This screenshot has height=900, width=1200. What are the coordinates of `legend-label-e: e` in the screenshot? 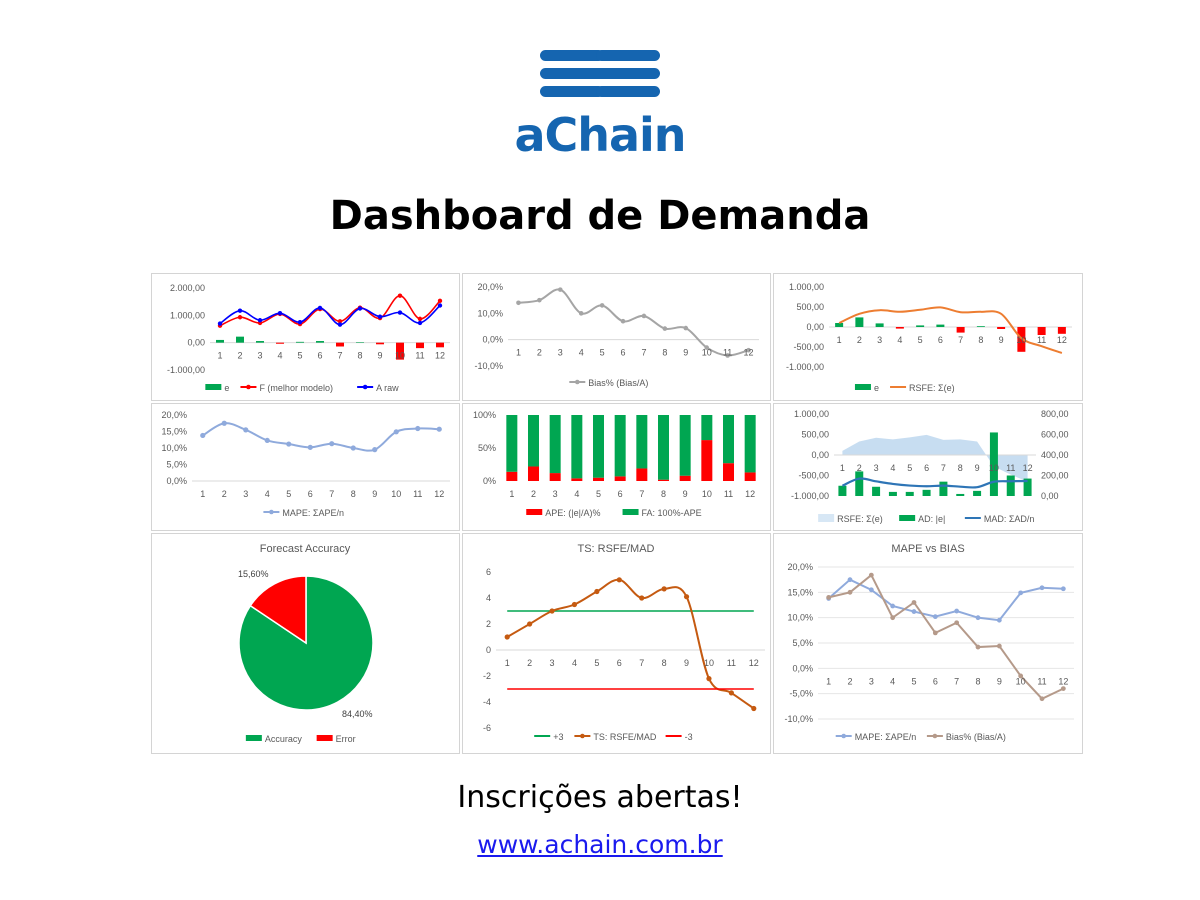 It's located at (226, 388).